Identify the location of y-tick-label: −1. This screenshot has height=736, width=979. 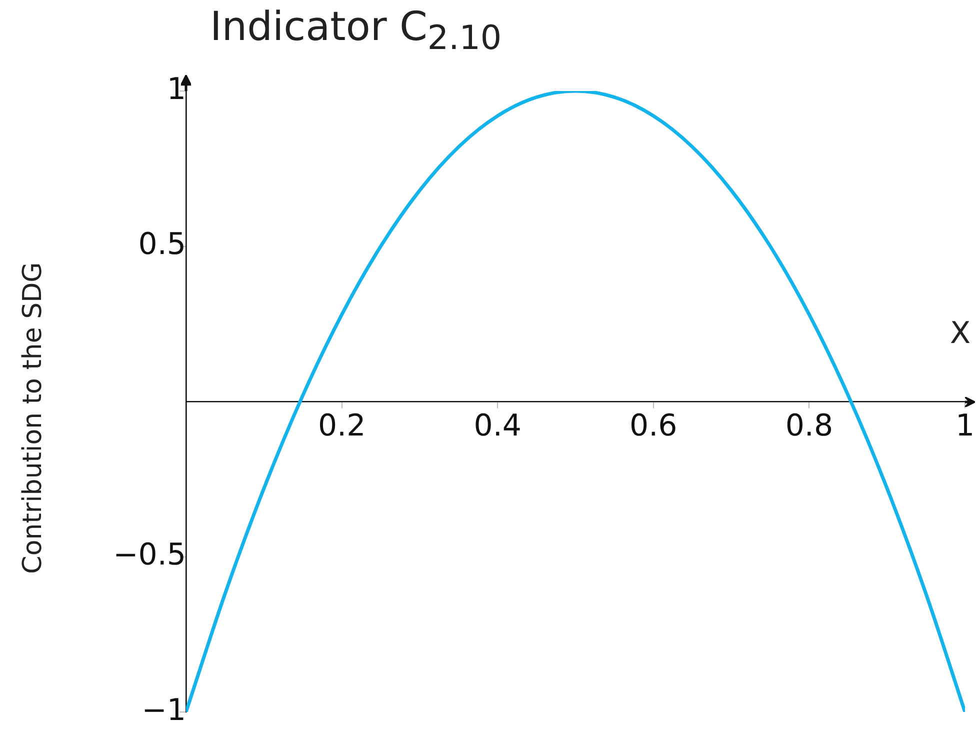
(164, 710).